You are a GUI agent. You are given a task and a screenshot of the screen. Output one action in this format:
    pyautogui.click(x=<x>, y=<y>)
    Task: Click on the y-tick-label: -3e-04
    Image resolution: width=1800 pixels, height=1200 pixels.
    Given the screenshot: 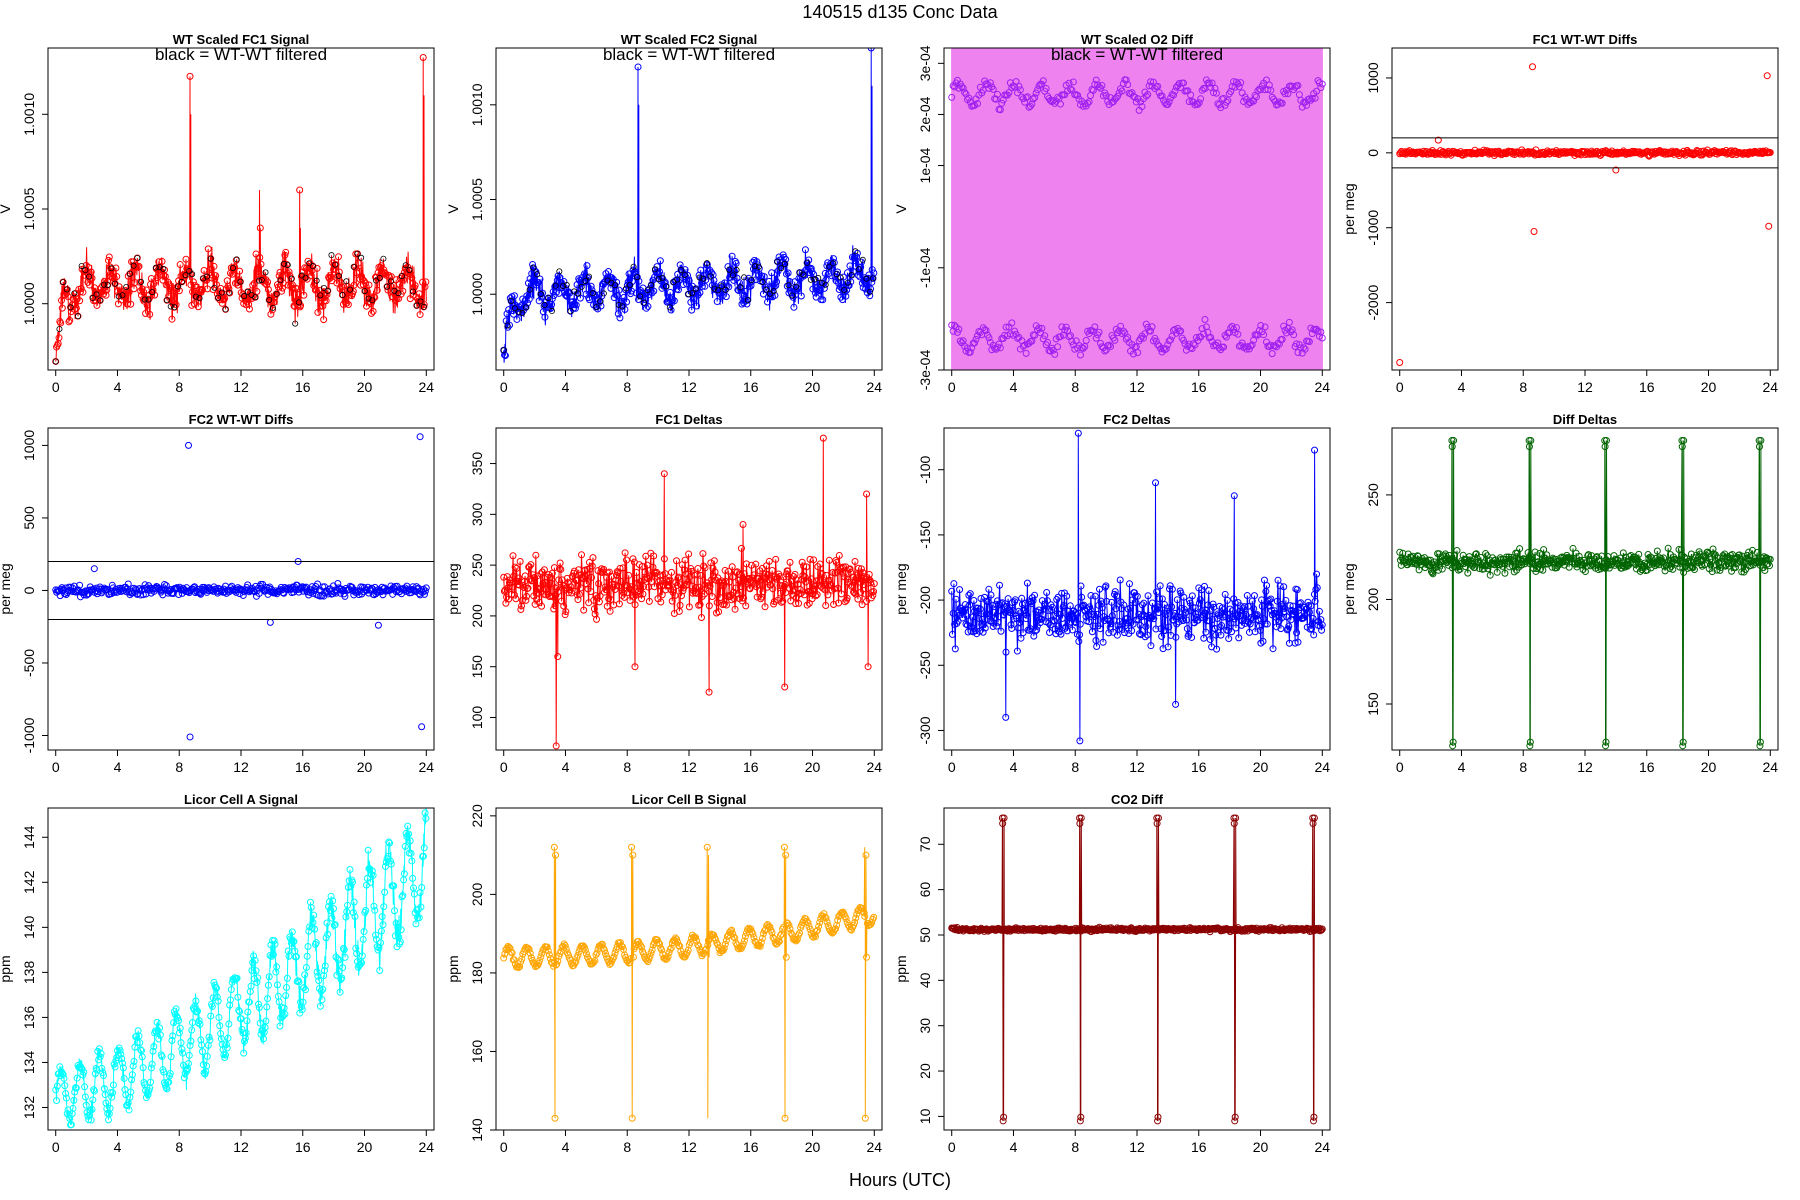 What is the action you would take?
    pyautogui.click(x=925, y=370)
    